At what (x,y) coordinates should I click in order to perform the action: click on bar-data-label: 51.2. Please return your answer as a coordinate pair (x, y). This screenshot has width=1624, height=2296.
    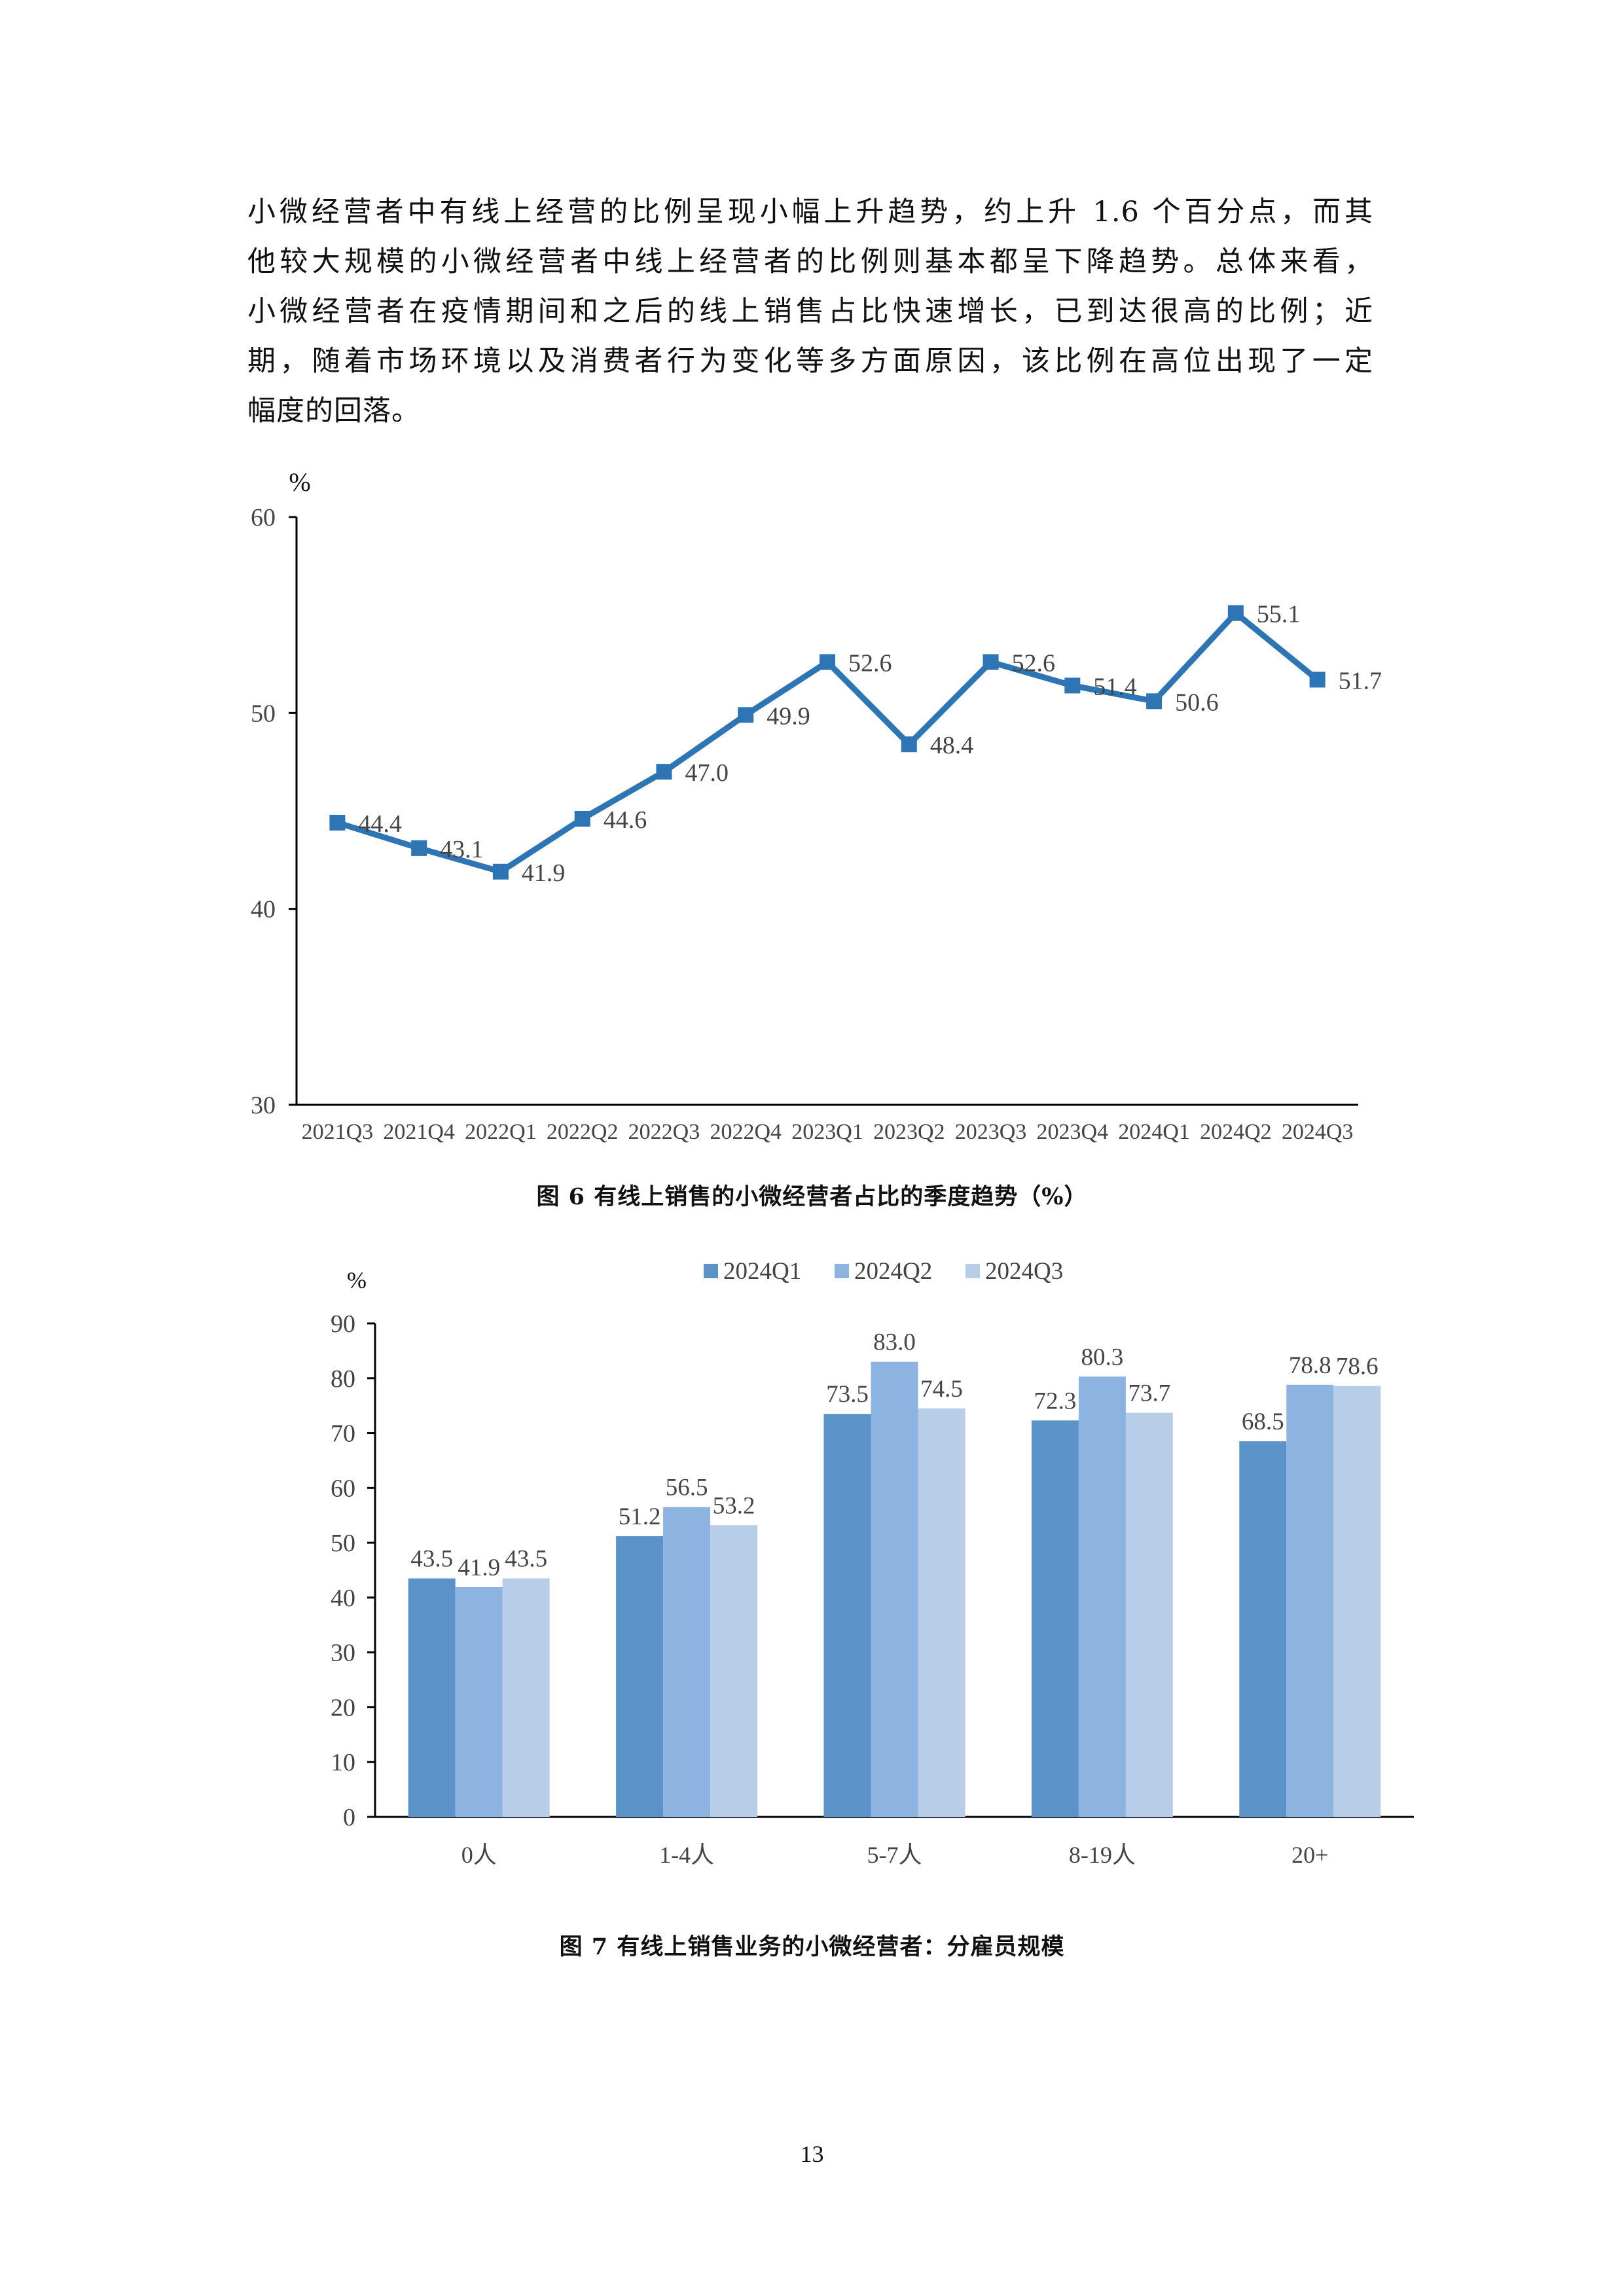
    Looking at the image, I should click on (640, 1516).